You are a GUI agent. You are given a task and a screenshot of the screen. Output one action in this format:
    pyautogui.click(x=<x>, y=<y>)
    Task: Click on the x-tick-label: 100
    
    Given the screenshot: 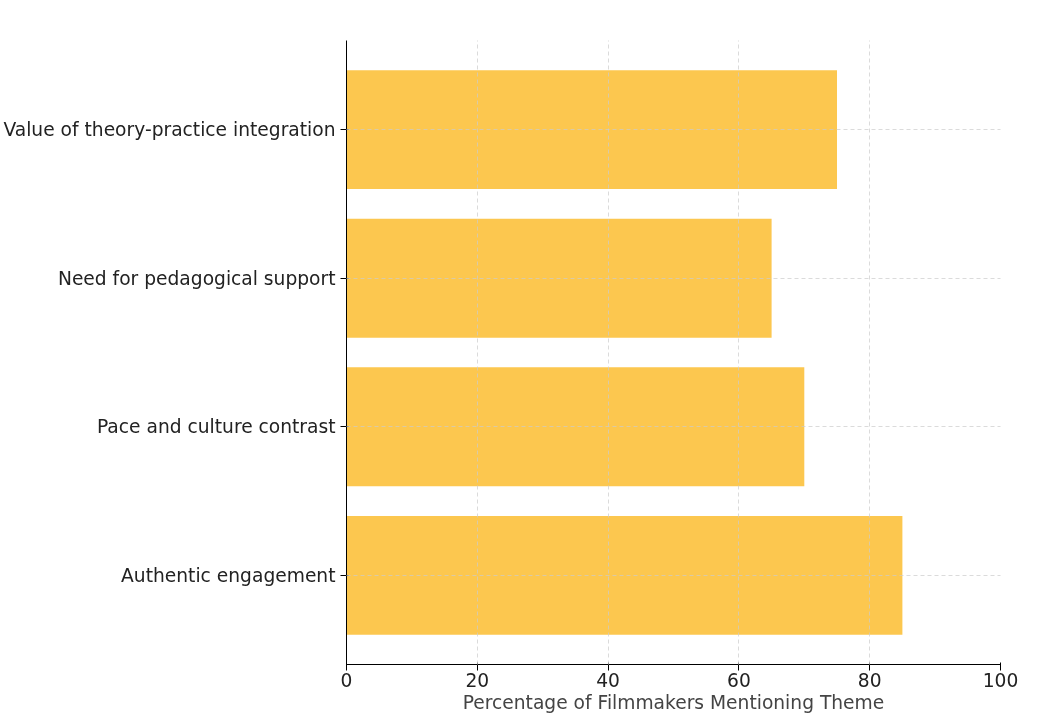 What is the action you would take?
    pyautogui.click(x=1000, y=680)
    